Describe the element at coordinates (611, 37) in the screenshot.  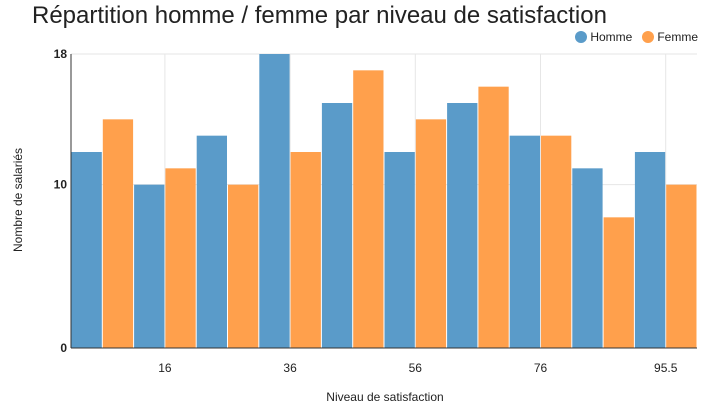
I see `legend-label-homme: Homme` at that location.